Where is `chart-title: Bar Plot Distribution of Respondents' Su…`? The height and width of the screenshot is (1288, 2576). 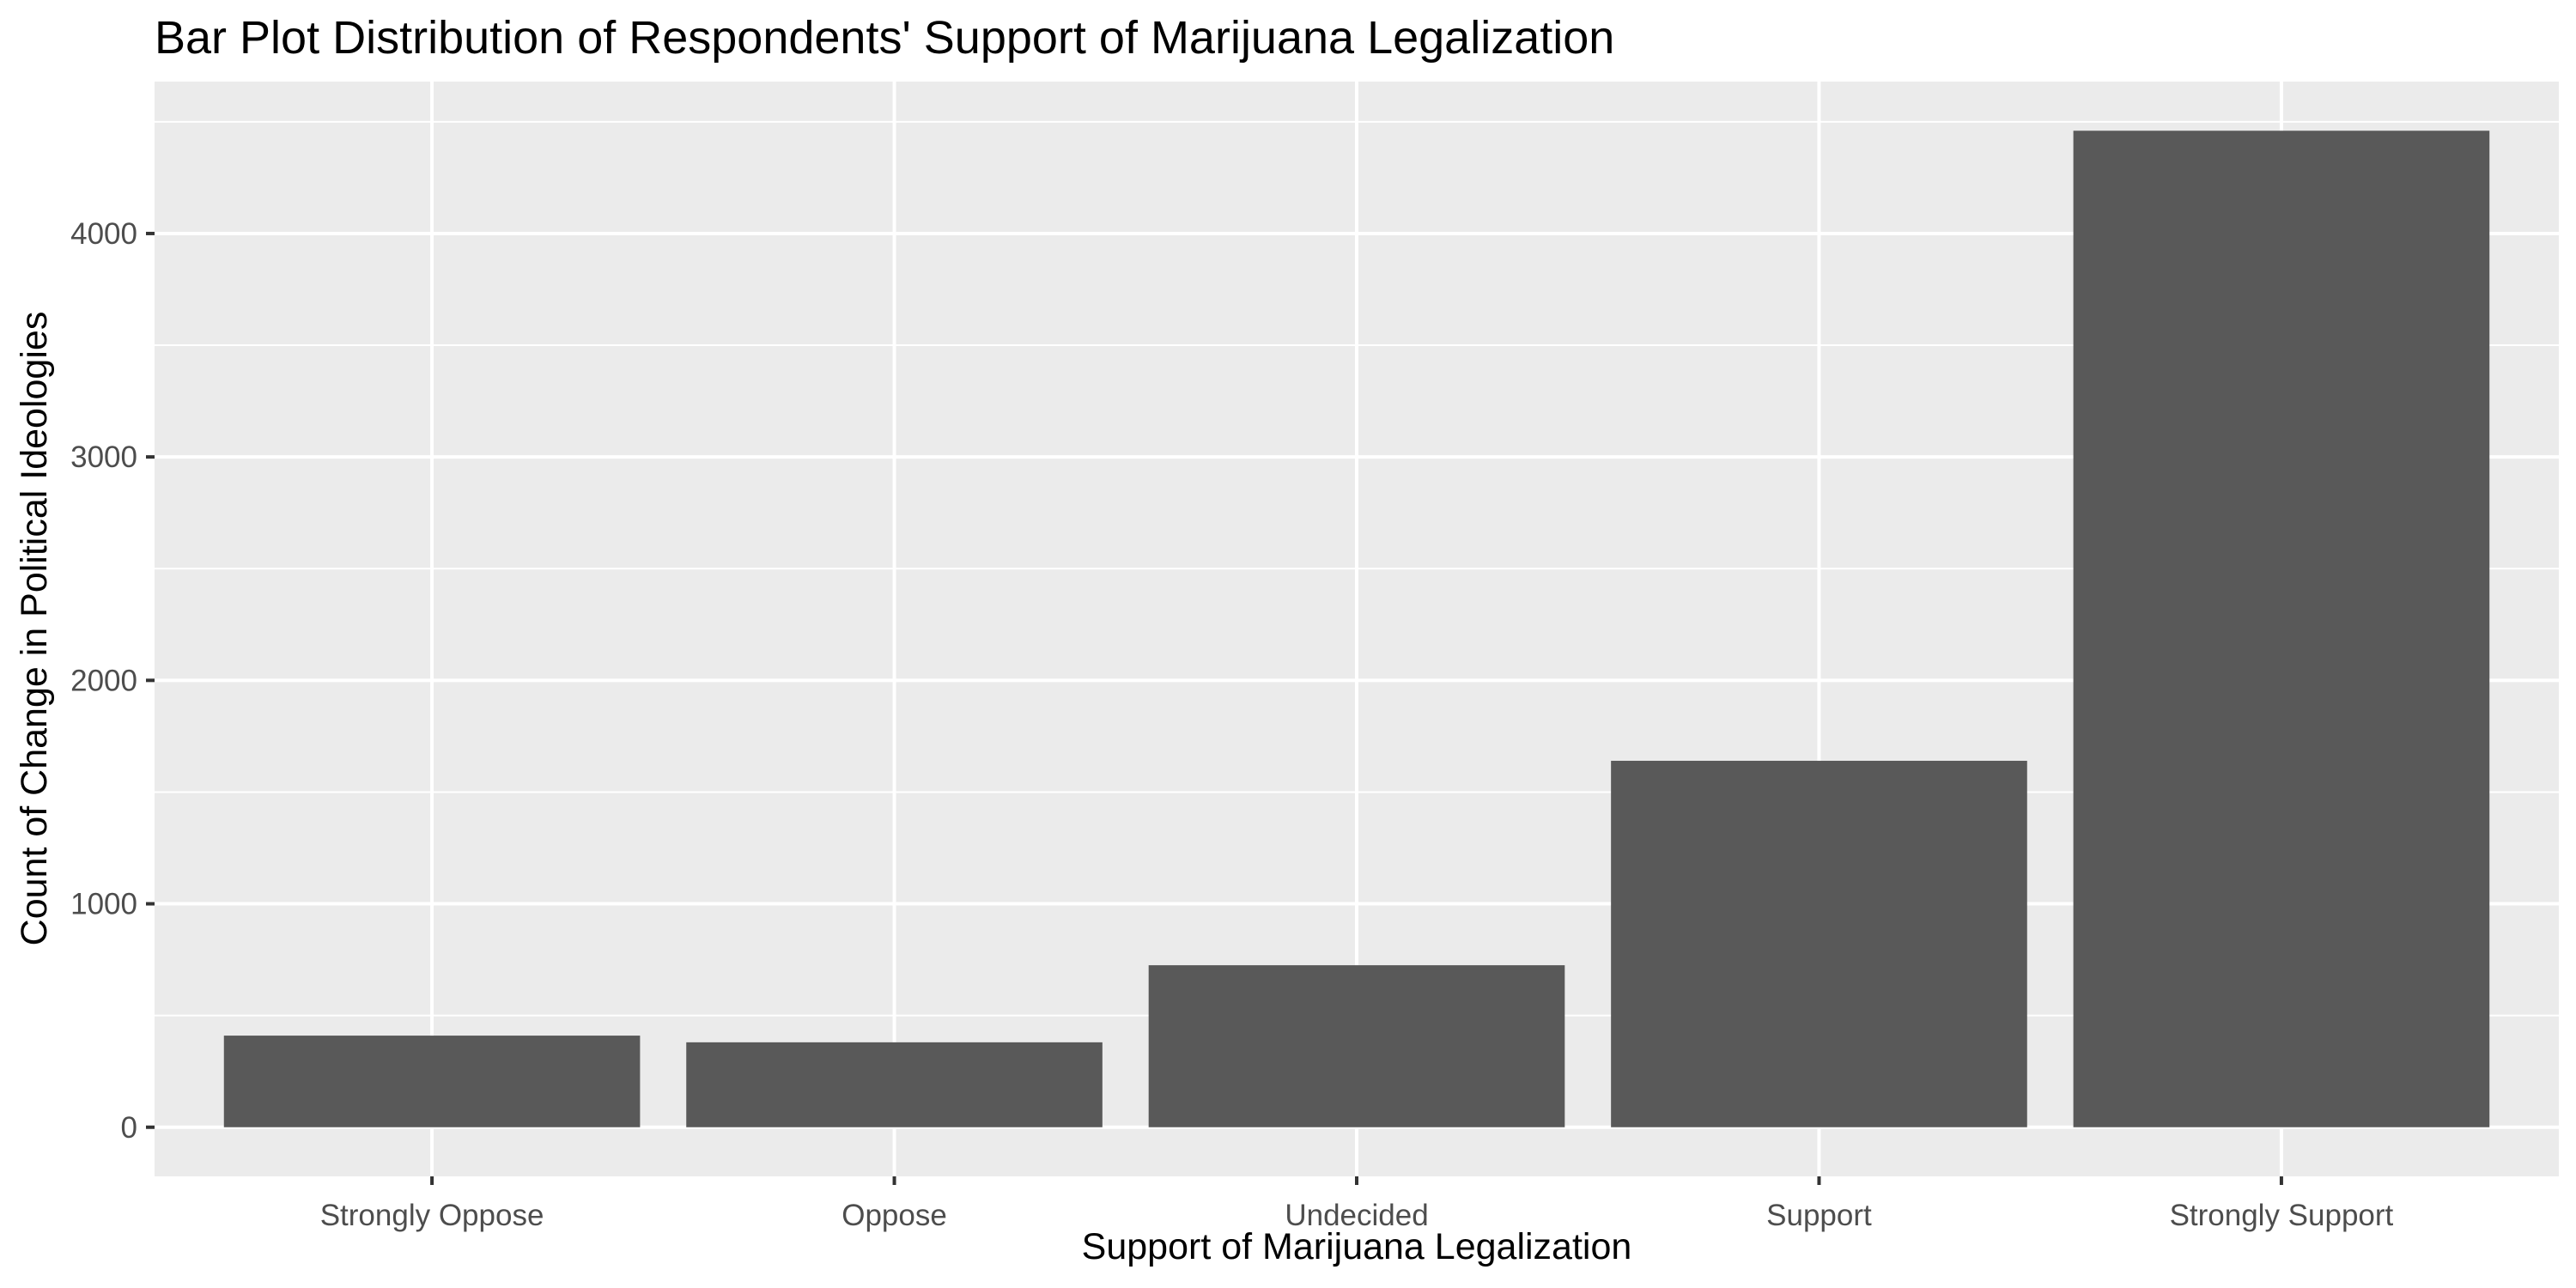
chart-title: Bar Plot Distribution of Respondents' Su… is located at coordinates (885, 38).